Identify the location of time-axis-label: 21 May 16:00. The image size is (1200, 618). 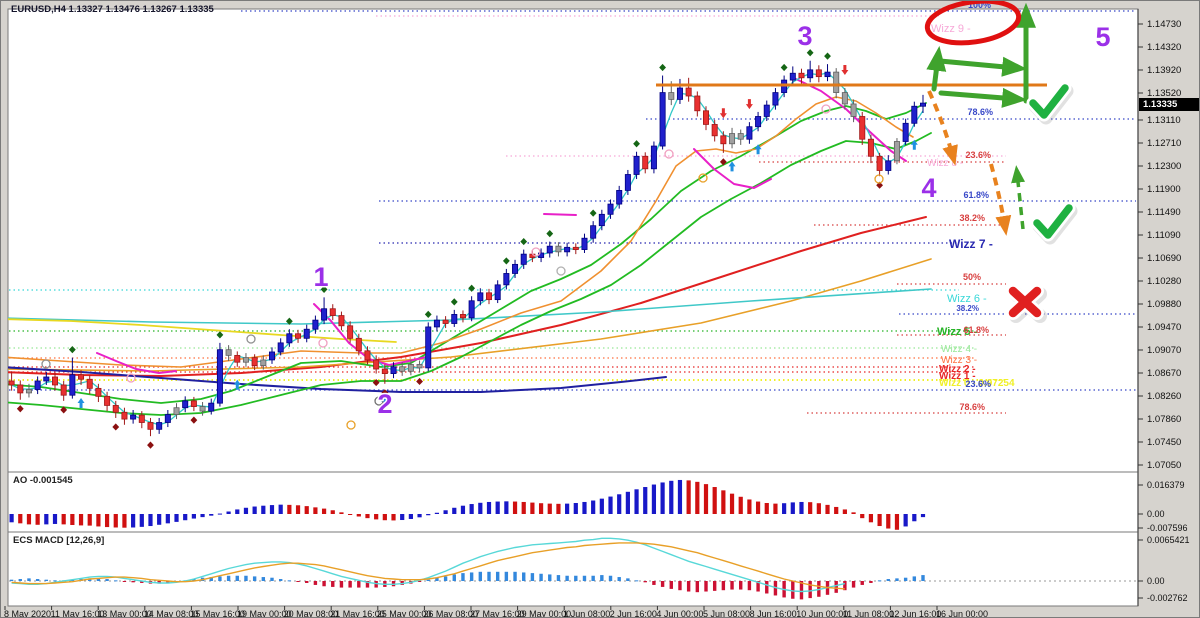
(357, 613).